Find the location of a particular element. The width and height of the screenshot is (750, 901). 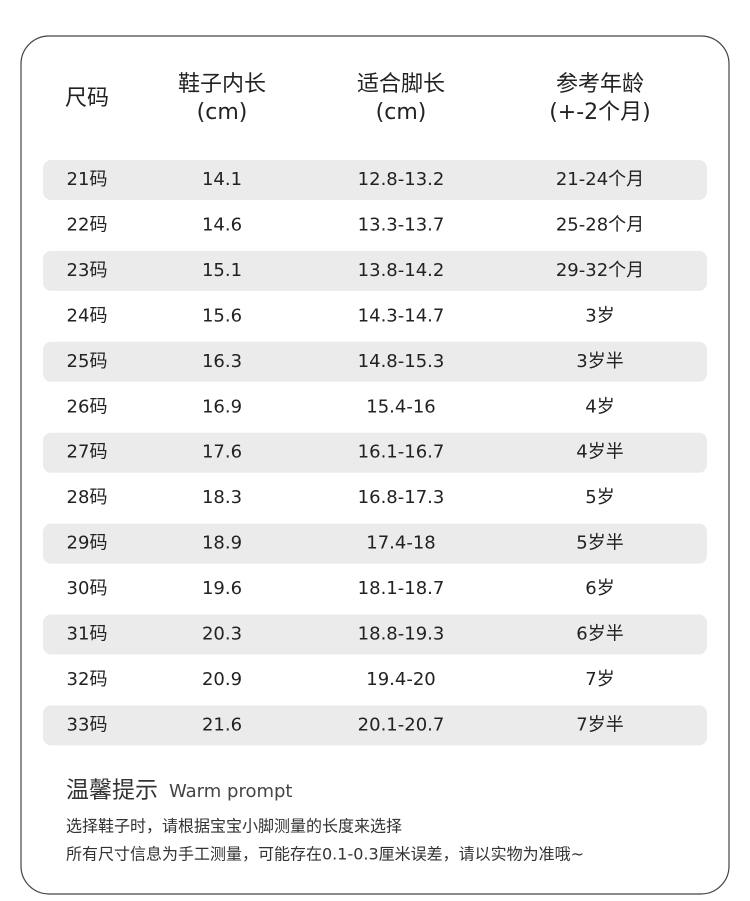

table-cell: 12.8-13.2 is located at coordinates (401, 179).